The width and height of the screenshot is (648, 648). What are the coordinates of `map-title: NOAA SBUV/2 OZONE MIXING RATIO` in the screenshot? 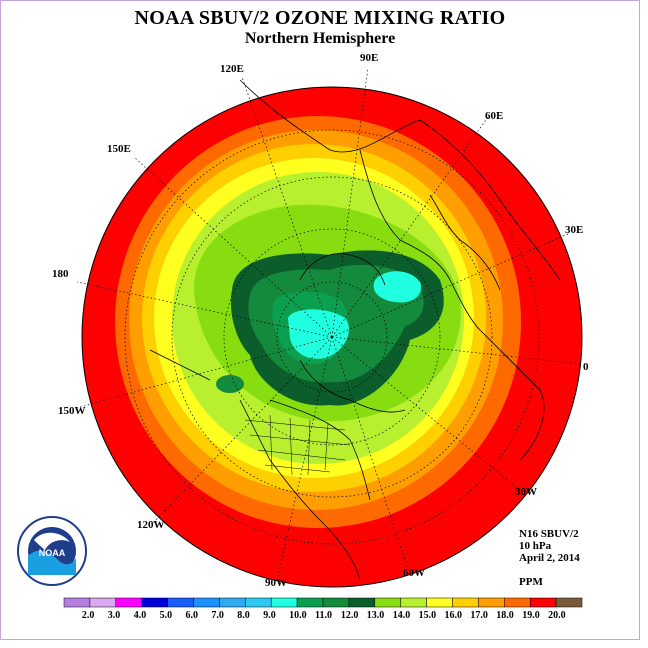 It's located at (320, 18).